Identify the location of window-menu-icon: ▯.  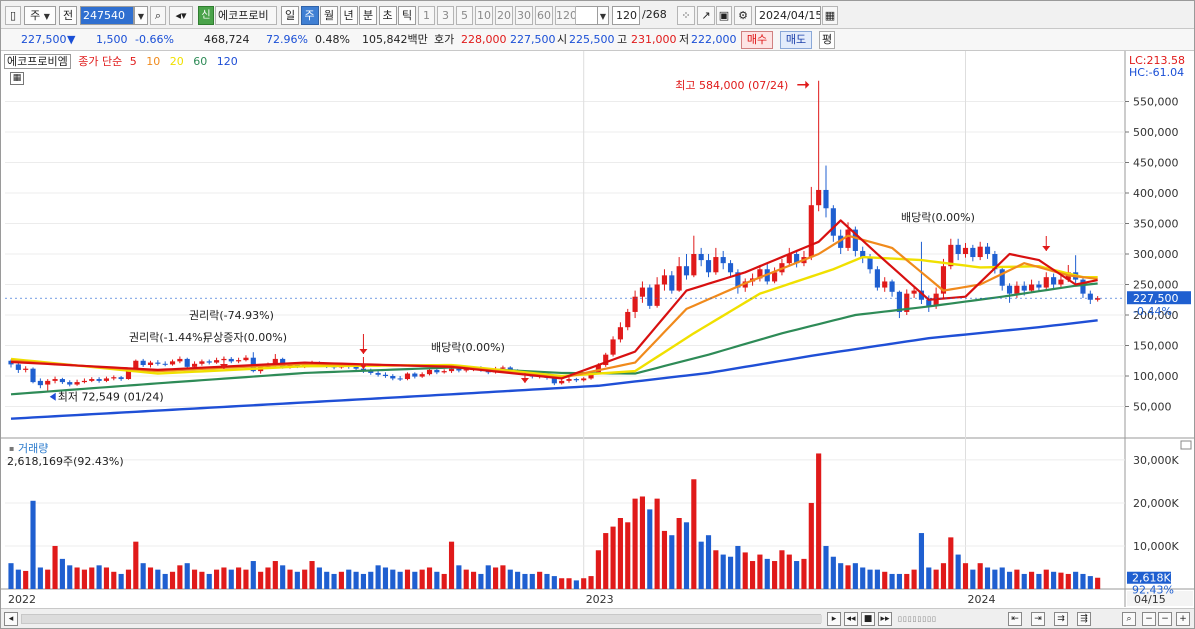
(13, 15).